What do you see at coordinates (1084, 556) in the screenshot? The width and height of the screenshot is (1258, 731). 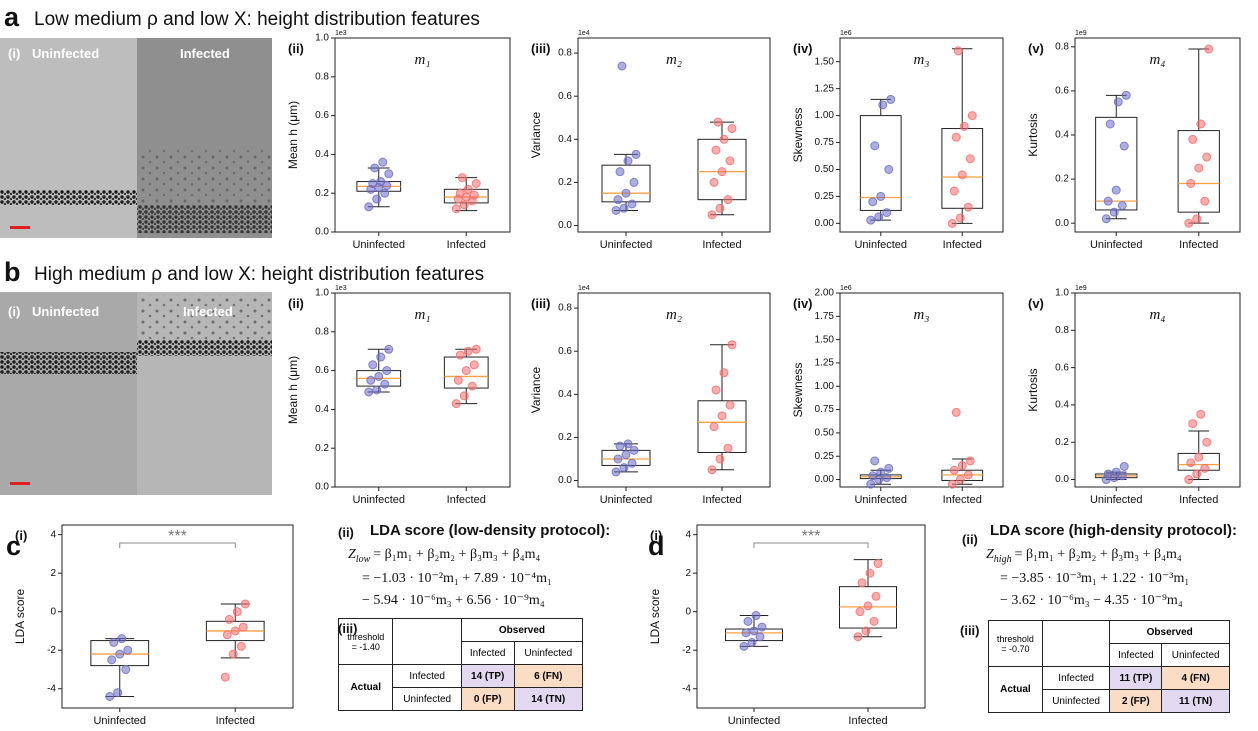 I see `equation: Zhigh = β₁m₁ + β₂m₂ + β₃m₃ + β₄m₄` at bounding box center [1084, 556].